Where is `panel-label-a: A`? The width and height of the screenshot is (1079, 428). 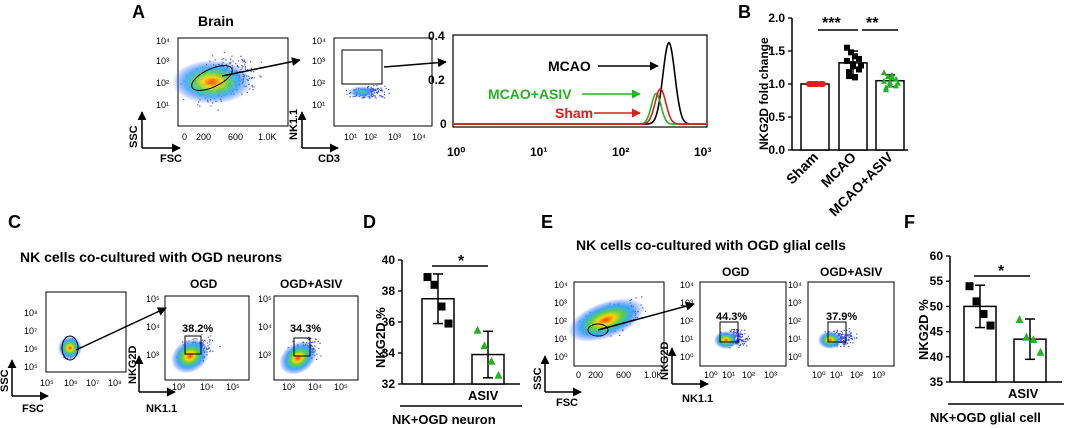 panel-label-a: A is located at coordinates (138, 12).